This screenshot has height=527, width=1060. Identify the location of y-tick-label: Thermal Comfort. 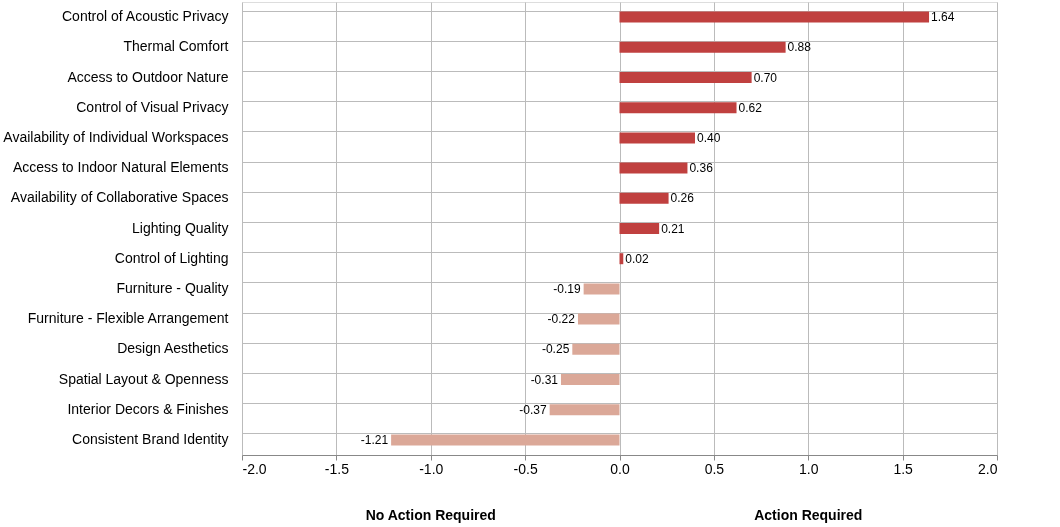
(176, 46).